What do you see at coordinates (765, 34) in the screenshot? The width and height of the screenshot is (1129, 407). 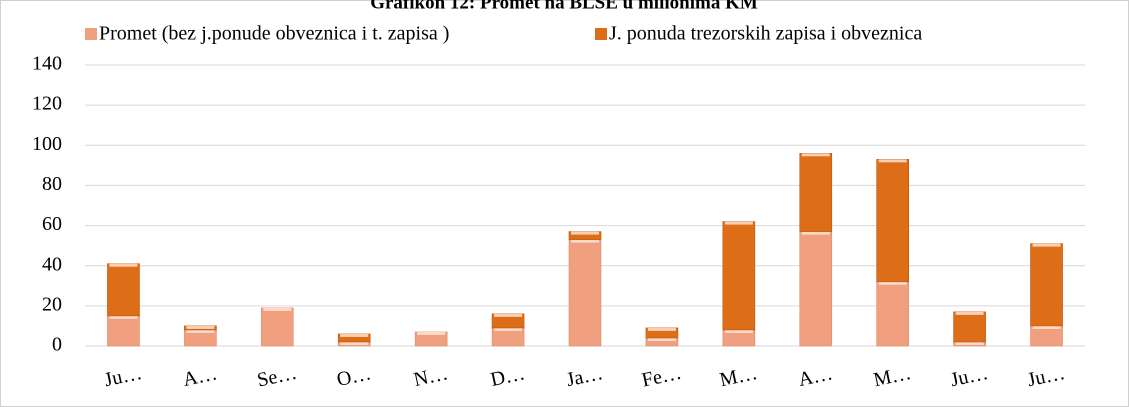 I see `legend-label: J. ponuda trezorskih zapisa i obveznica` at bounding box center [765, 34].